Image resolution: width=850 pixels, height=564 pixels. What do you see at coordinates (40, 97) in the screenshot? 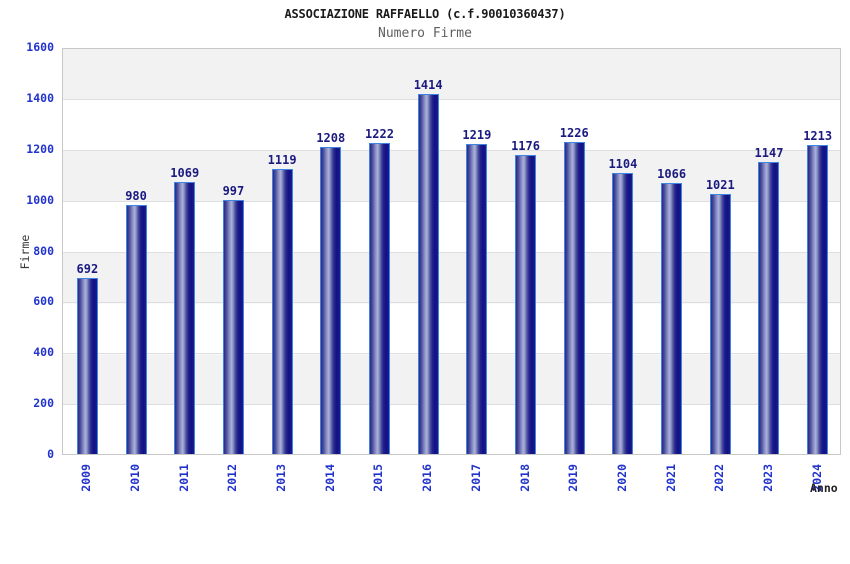
I see `y-axis-tick-label: 1400` at bounding box center [40, 97].